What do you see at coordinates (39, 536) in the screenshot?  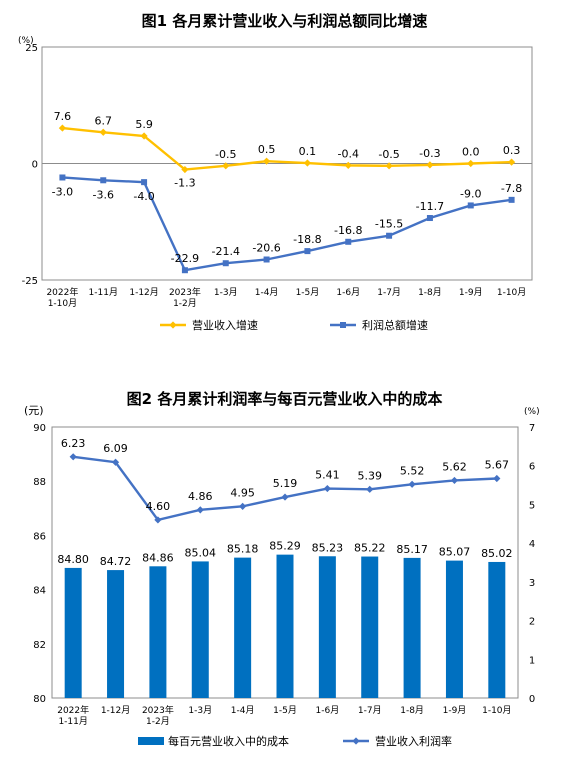 I see `y-left-tick-label: 86` at bounding box center [39, 536].